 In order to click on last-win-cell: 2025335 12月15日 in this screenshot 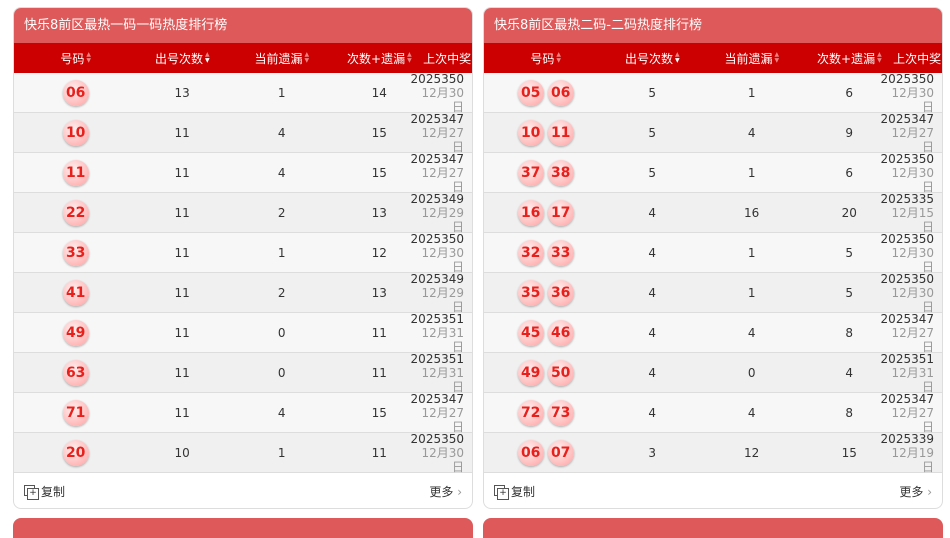, I will do `click(911, 213)`.